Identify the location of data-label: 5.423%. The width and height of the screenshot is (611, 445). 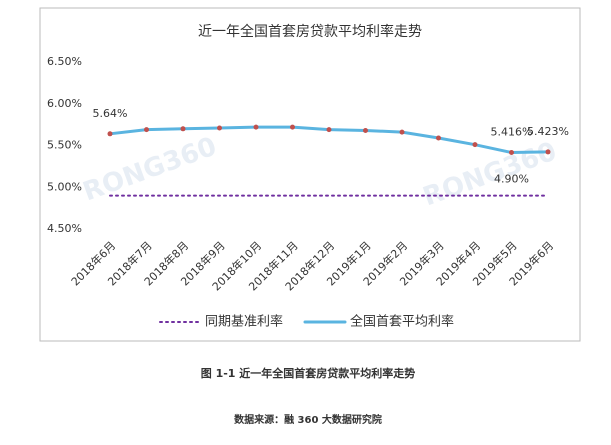
(548, 131).